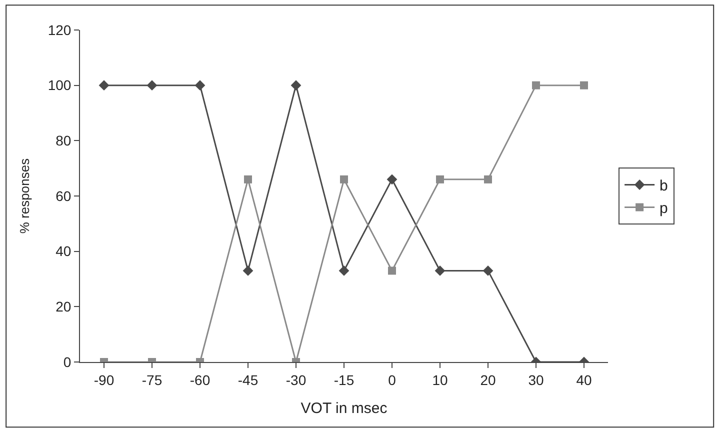  Describe the element at coordinates (664, 186) in the screenshot. I see `legend-label: b` at that location.